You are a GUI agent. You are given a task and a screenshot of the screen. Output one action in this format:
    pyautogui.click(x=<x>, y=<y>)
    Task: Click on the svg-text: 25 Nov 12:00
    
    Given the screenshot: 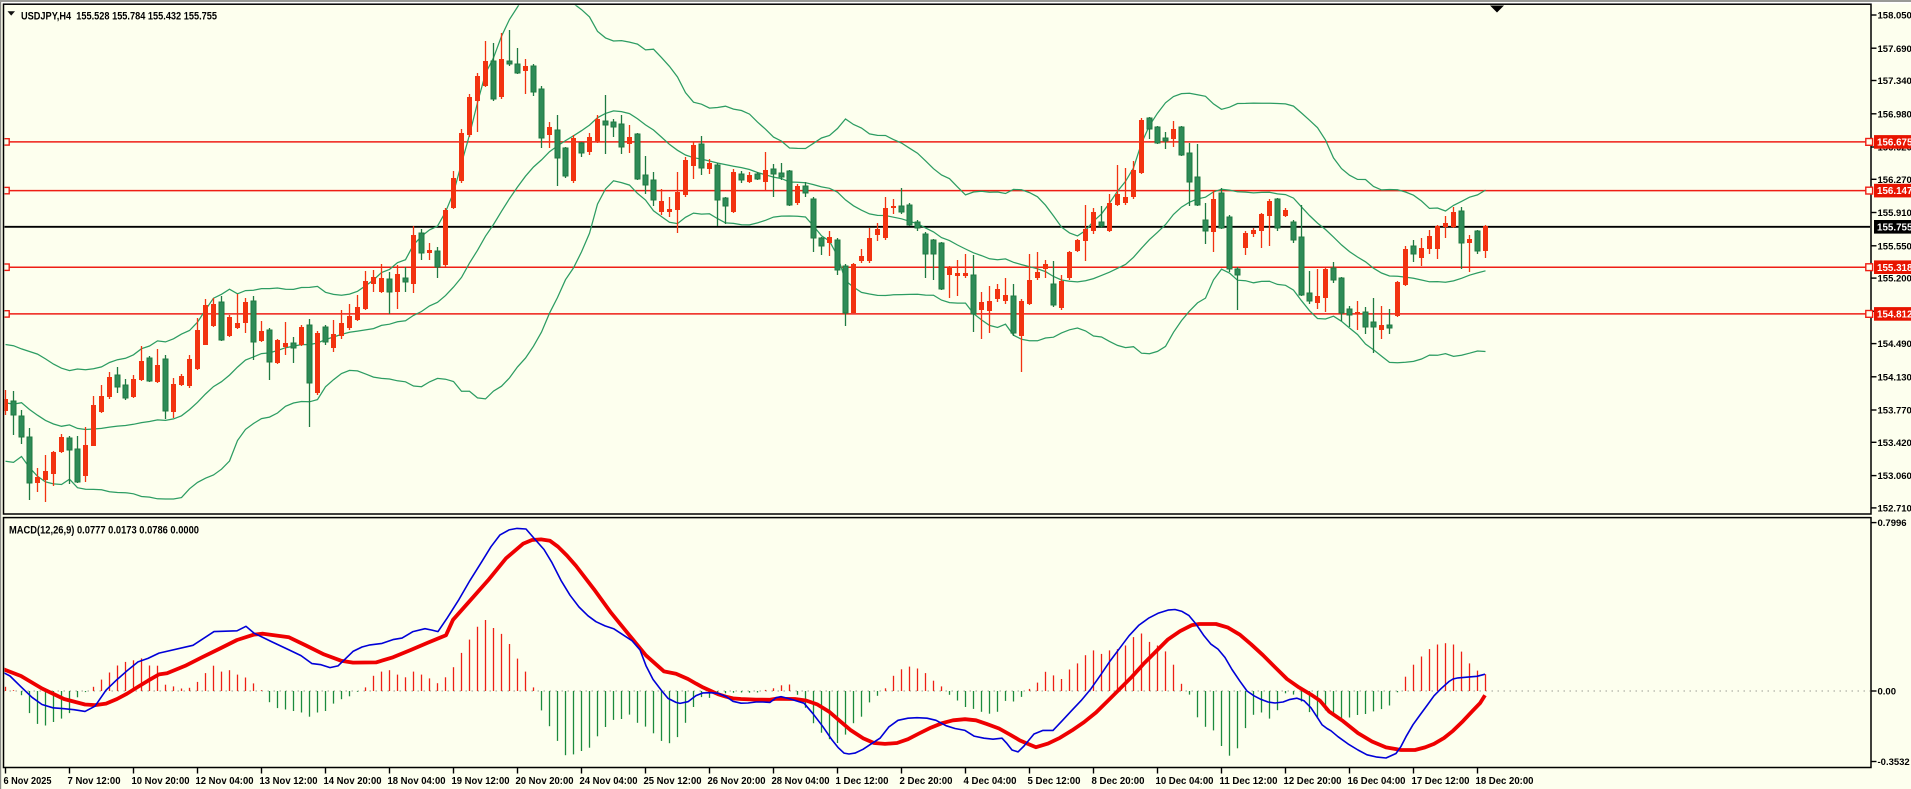 What is the action you would take?
    pyautogui.click(x=673, y=781)
    